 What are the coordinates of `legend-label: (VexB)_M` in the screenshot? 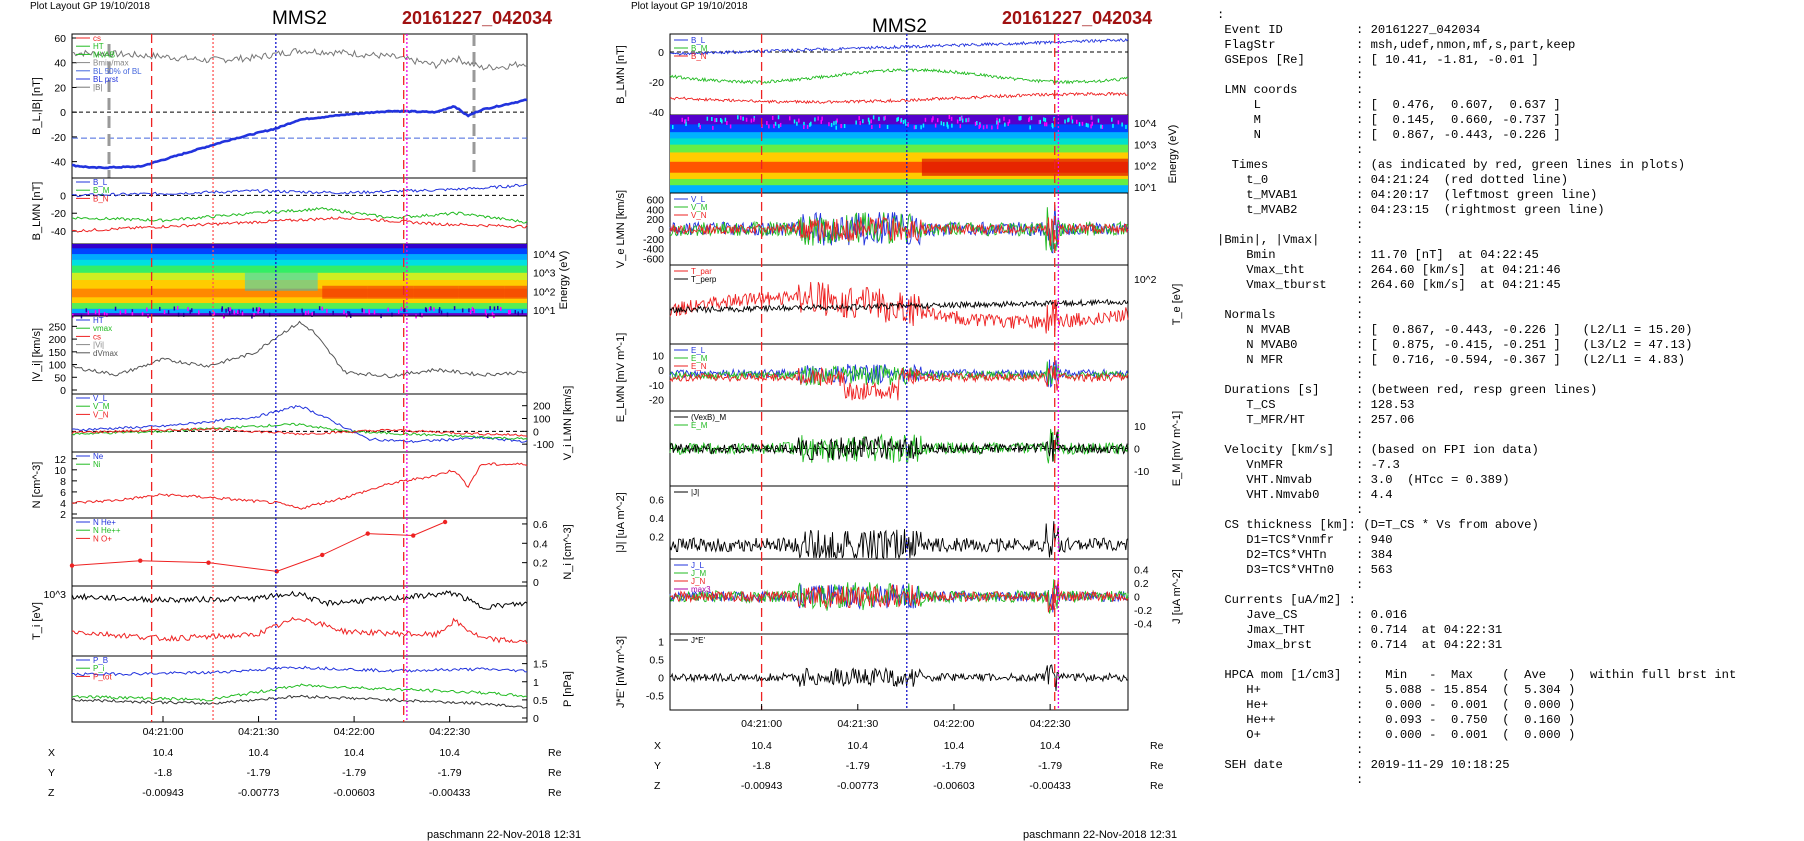 It's located at (708, 417).